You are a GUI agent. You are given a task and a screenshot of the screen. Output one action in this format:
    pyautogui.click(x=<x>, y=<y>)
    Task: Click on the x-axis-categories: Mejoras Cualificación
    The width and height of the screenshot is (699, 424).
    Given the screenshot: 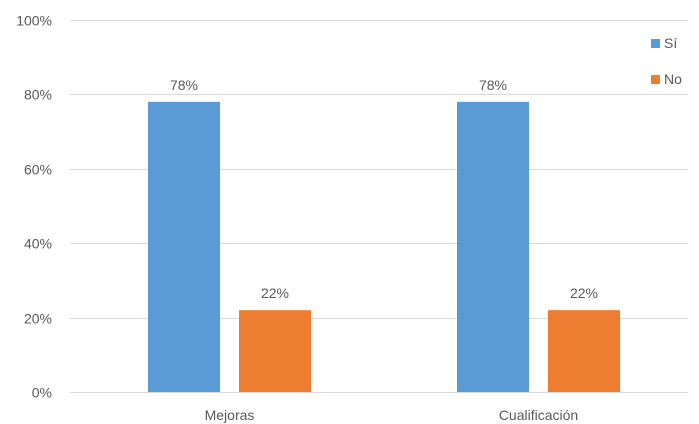 What is the action you would take?
    pyautogui.click(x=392, y=415)
    